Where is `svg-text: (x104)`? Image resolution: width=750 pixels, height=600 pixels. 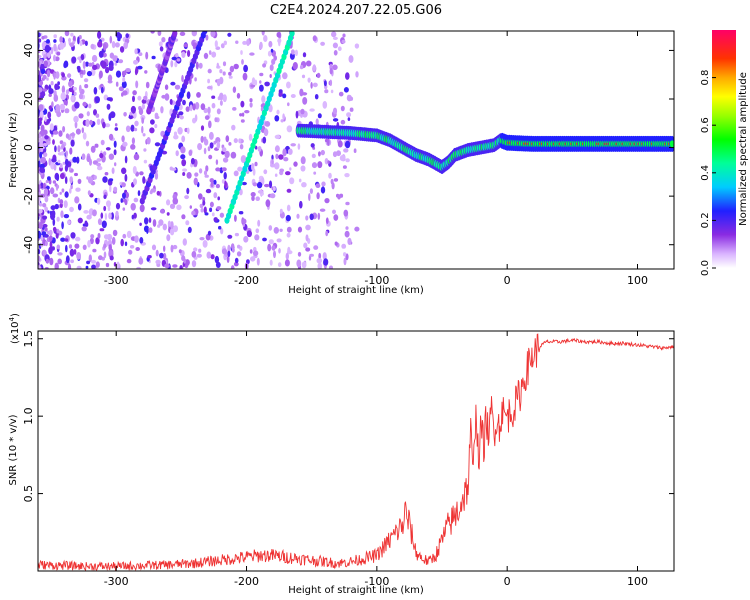
svg-text: (x104) is located at coordinates (14, 328).